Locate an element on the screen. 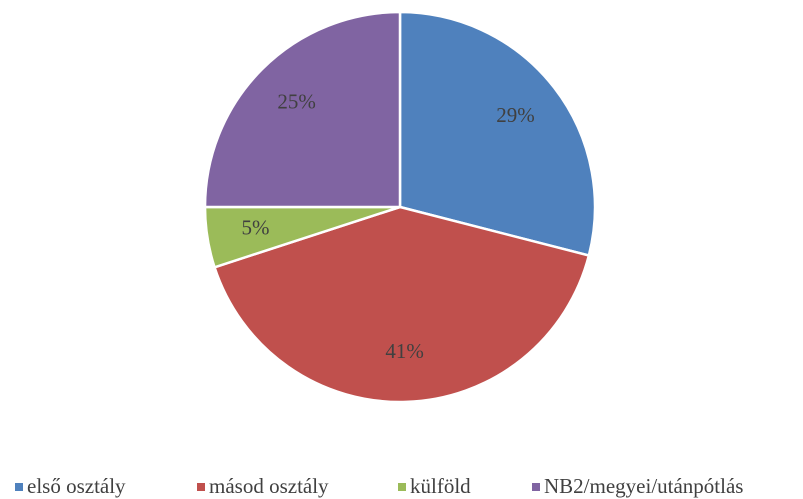 The width and height of the screenshot is (803, 499). data-label: 29% is located at coordinates (515, 115).